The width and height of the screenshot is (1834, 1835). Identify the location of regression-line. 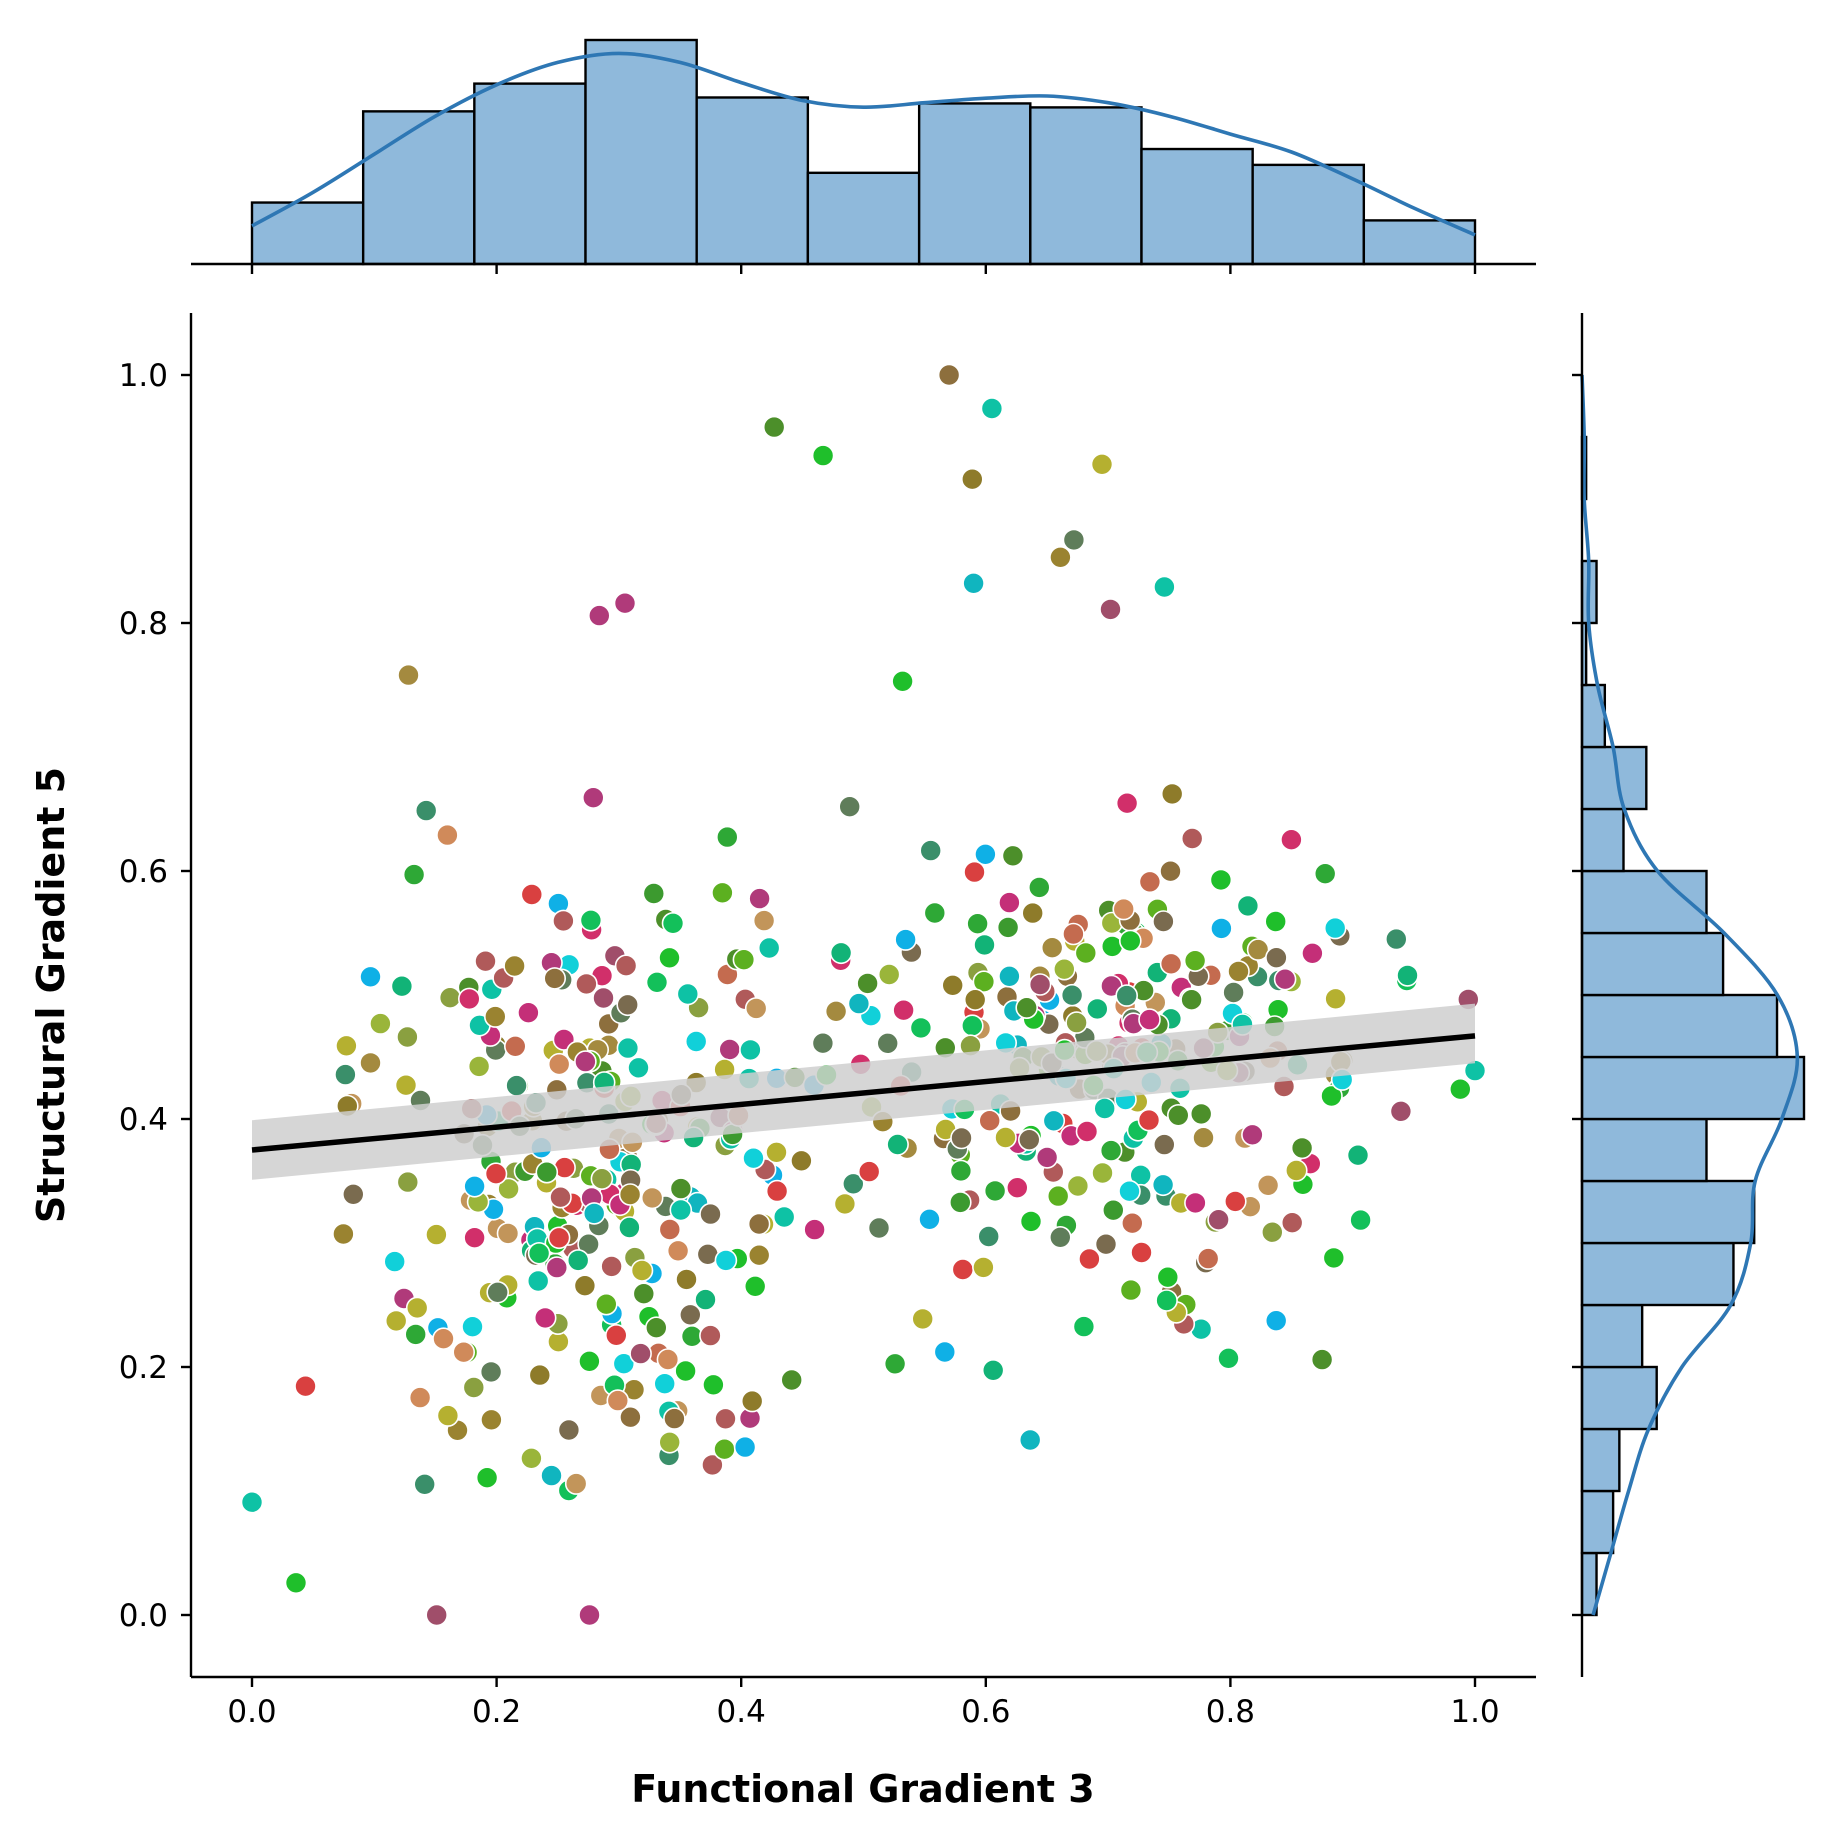
(863, 1093).